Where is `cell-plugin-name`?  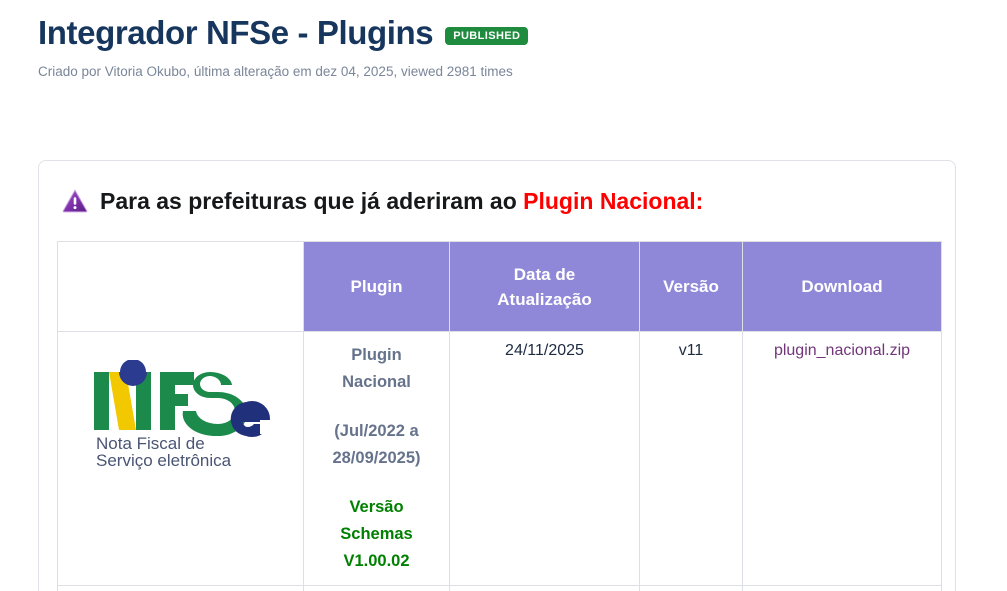 cell-plugin-name is located at coordinates (376, 588).